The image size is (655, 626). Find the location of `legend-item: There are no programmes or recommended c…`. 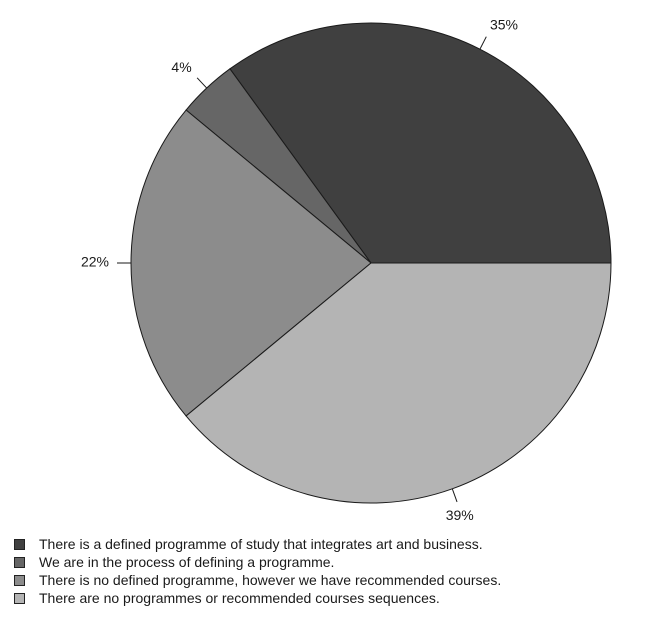

legend-item: There are no programmes or recommended c… is located at coordinates (334, 598).